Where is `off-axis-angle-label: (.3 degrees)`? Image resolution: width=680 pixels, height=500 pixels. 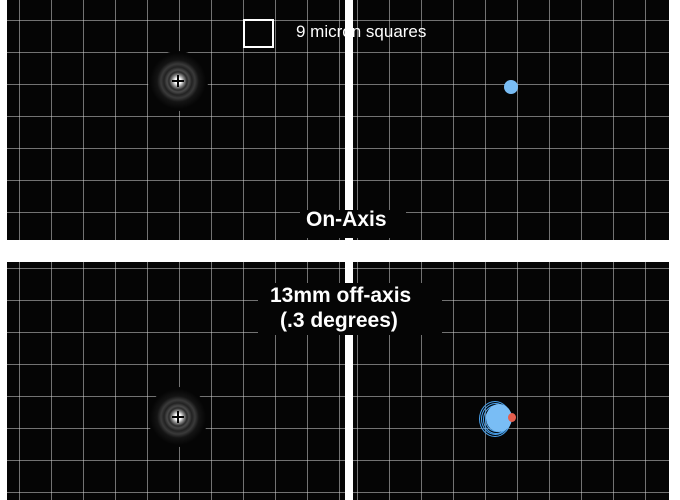
off-axis-angle-label: (.3 degrees) is located at coordinates (339, 320).